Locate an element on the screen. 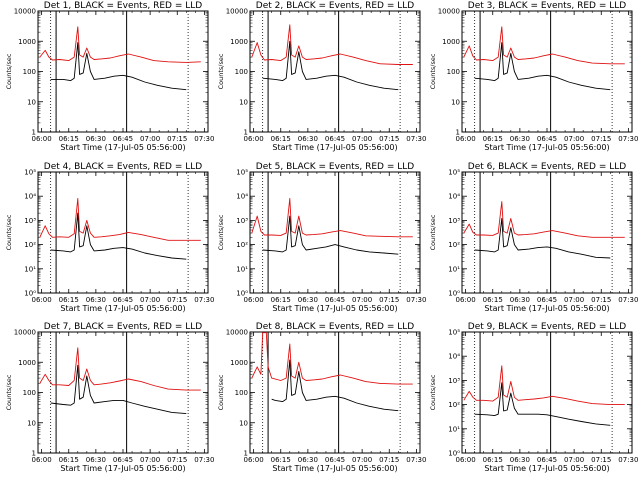 Image resolution: width=640 pixels, height=480 pixels. y-tick-label: 10² is located at coordinates (454, 405).